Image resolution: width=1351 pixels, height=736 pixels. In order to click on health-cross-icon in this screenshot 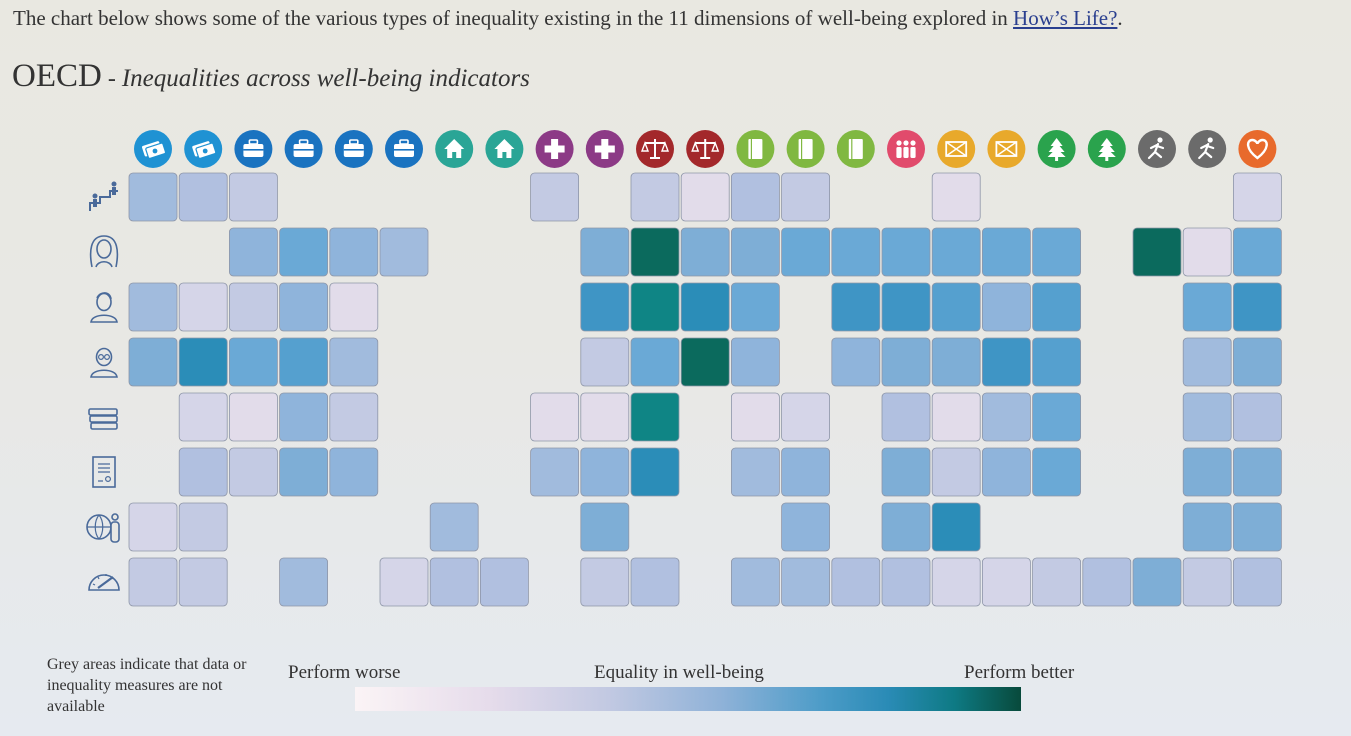, I will do `click(554, 149)`.